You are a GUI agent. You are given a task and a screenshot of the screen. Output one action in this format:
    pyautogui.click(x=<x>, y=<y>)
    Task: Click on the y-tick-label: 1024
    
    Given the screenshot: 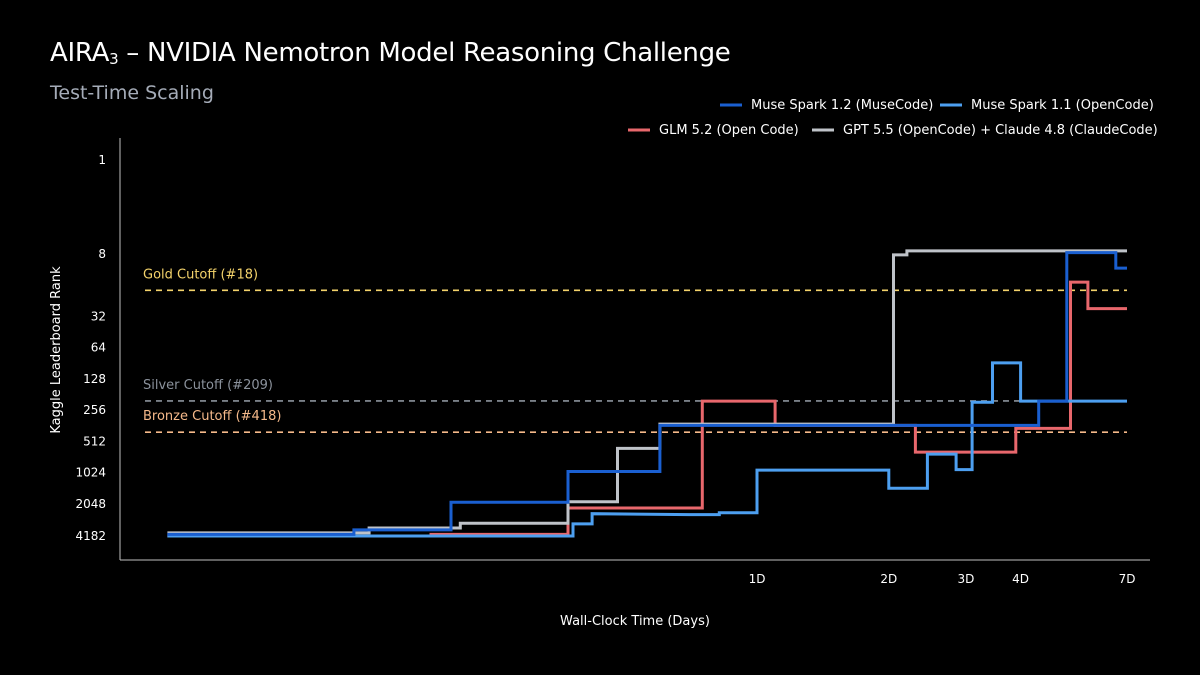 What is the action you would take?
    pyautogui.click(x=90, y=473)
    